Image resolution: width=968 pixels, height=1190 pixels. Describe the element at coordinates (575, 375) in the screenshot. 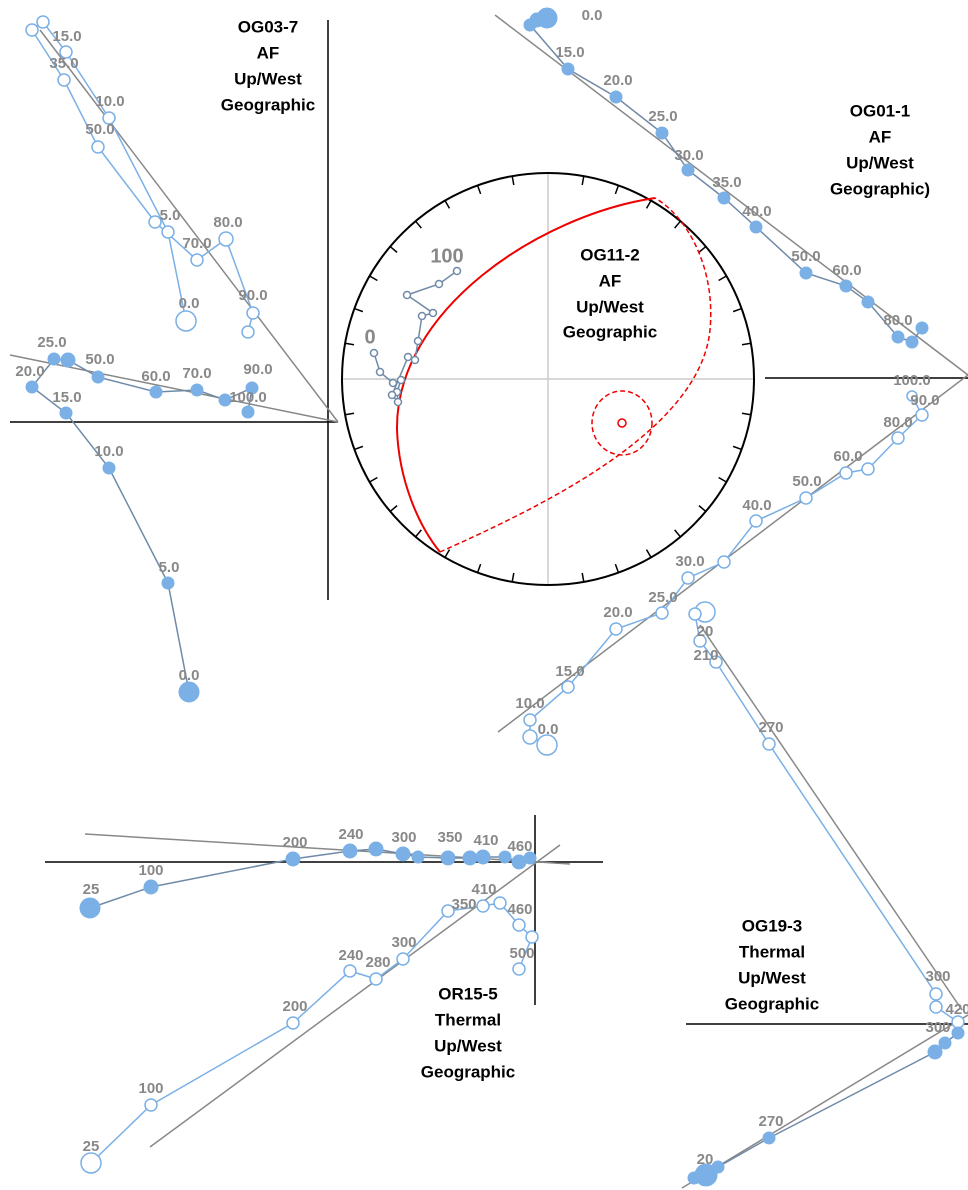

I see `great-circle-lower` at that location.